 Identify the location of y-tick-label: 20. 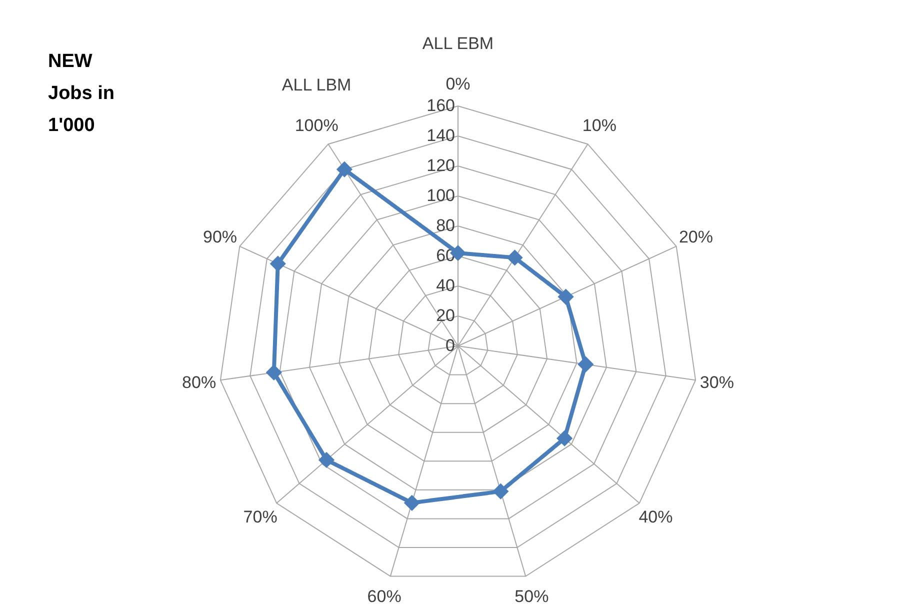
(445, 315).